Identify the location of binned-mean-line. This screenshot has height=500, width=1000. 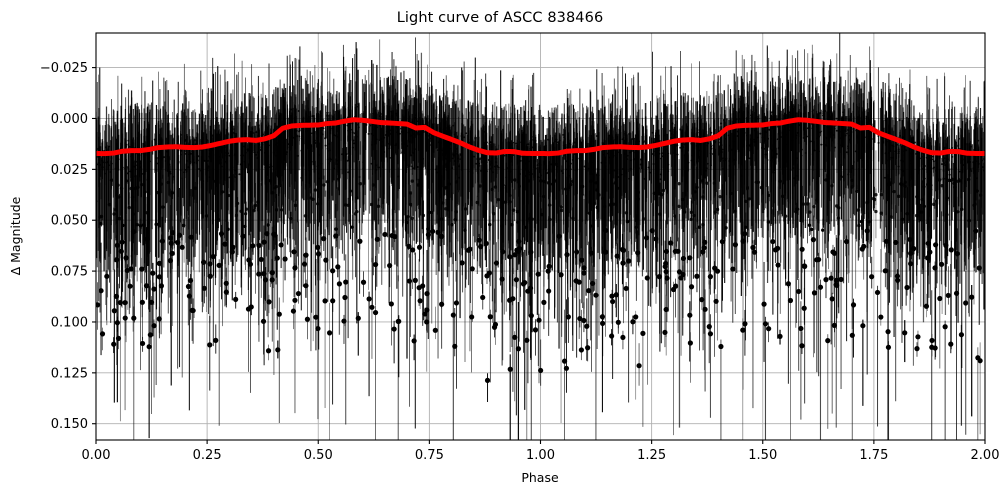
(540, 137).